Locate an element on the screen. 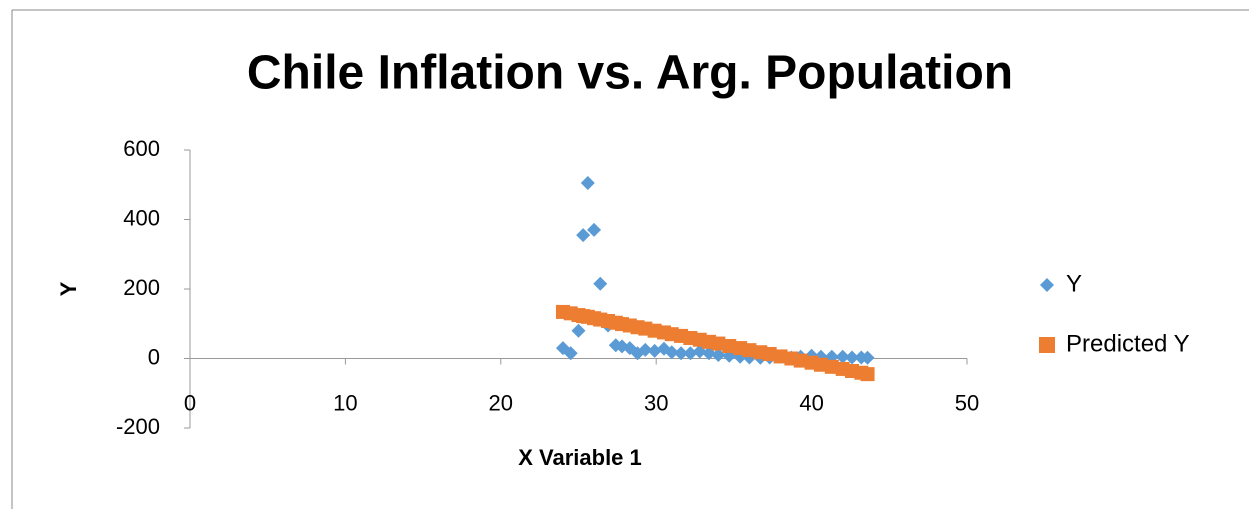  y-tick-label: -200 is located at coordinates (138, 426).